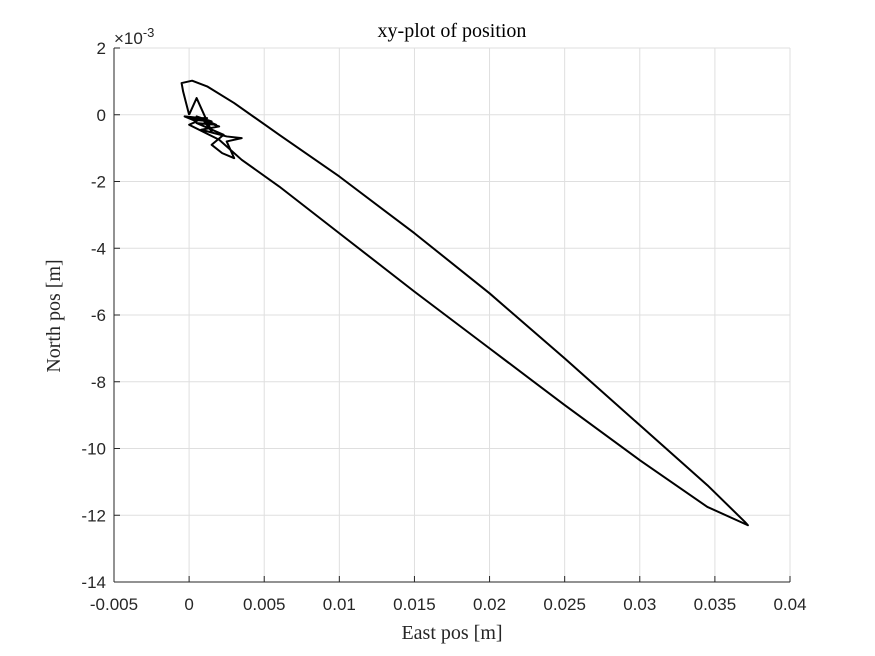 Image resolution: width=875 pixels, height=656 pixels. Describe the element at coordinates (414, 604) in the screenshot. I see `x-tick-label: 0.015` at that location.